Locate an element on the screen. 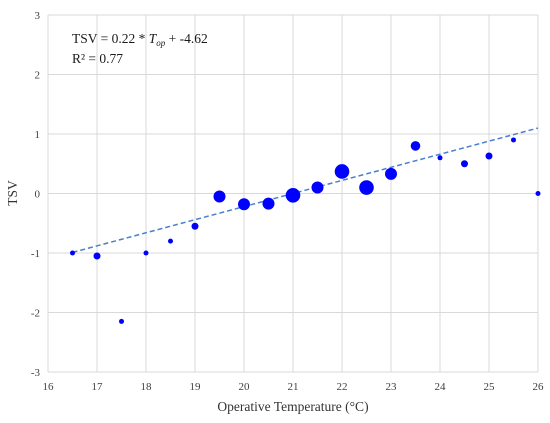 Image resolution: width=550 pixels, height=423 pixels. y-tick-label: -2 is located at coordinates (35, 314).